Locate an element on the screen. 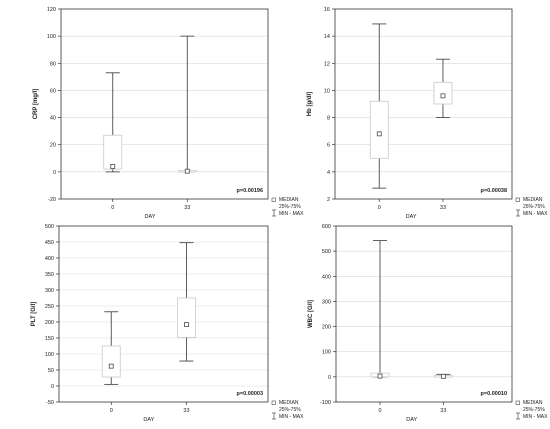 The width and height of the screenshot is (550, 429). y-tick-label: 16 is located at coordinates (327, 10).